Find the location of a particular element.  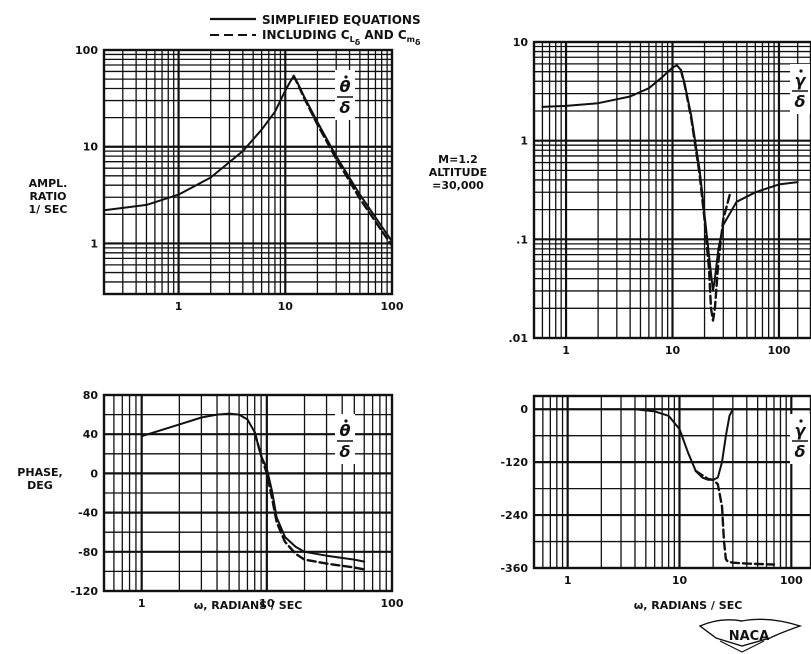

svg-text: ALTITUDE is located at coordinates (458, 172).